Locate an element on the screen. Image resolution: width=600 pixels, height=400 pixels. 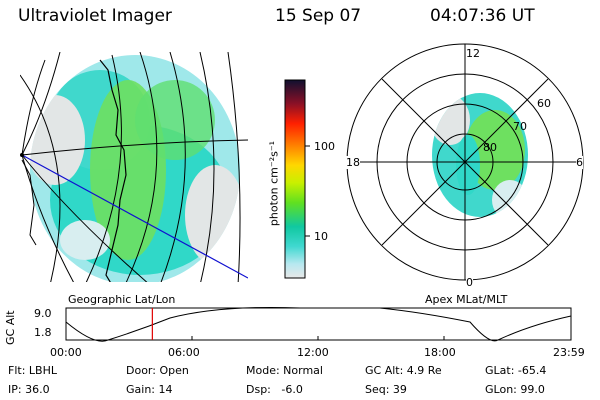
altitude-xtick: 00:00 is located at coordinates (66, 352).